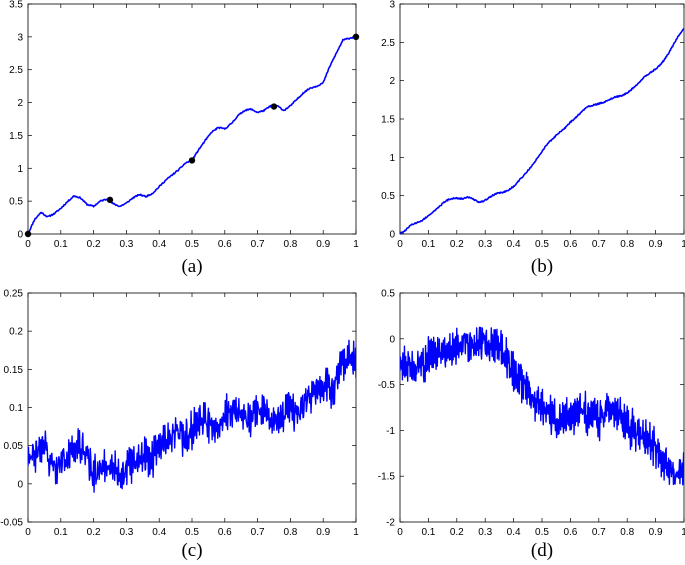  I want to click on panel-caption: (d), so click(542, 550).